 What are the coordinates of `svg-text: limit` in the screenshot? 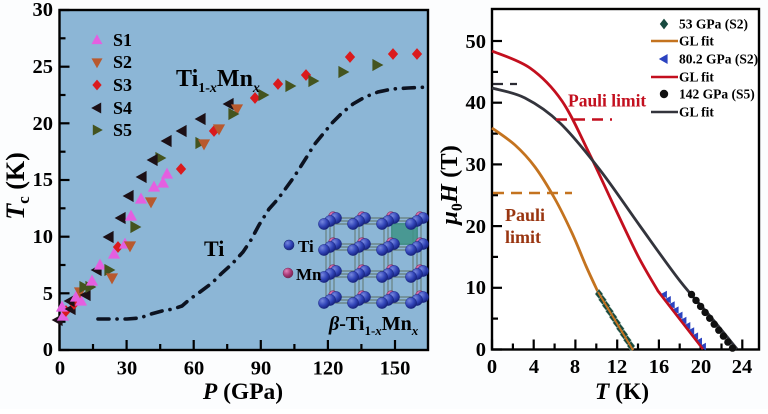 It's located at (523, 237).